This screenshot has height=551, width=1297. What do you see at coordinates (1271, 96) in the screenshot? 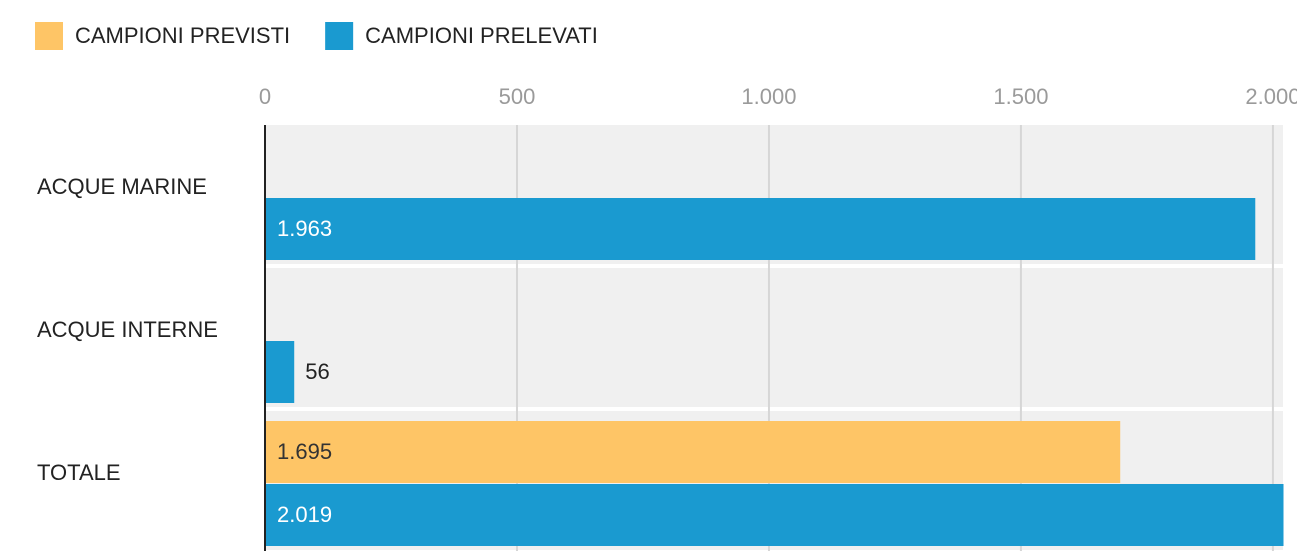
I see `x-tick-label: 2.000` at bounding box center [1271, 96].